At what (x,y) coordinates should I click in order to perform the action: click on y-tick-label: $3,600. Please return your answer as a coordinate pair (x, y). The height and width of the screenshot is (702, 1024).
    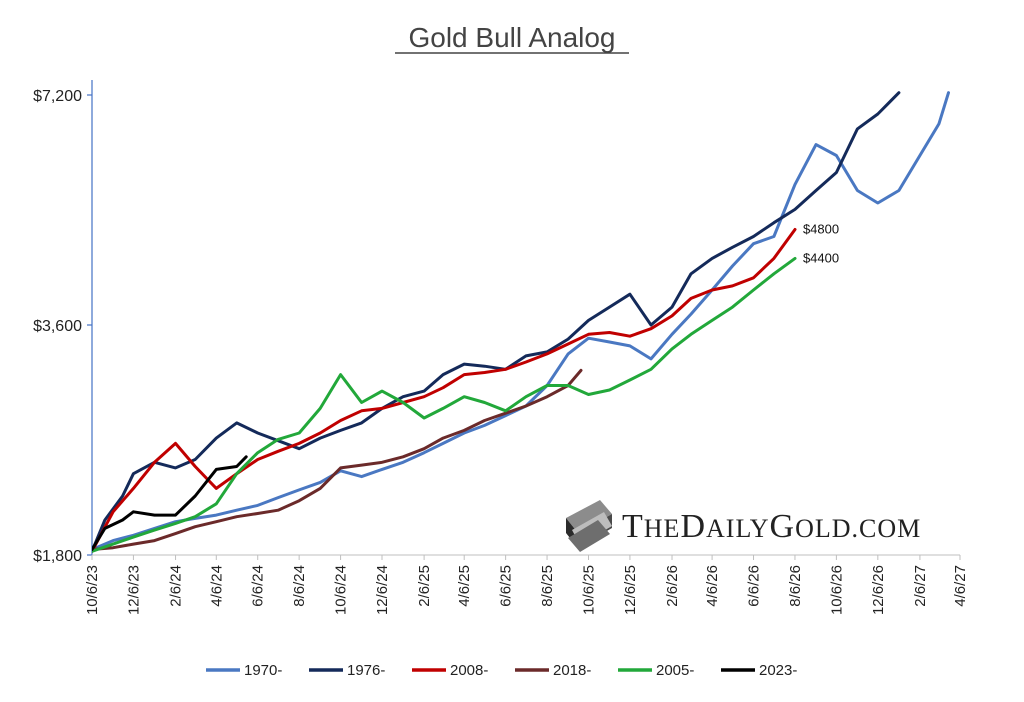
    Looking at the image, I should click on (57, 326).